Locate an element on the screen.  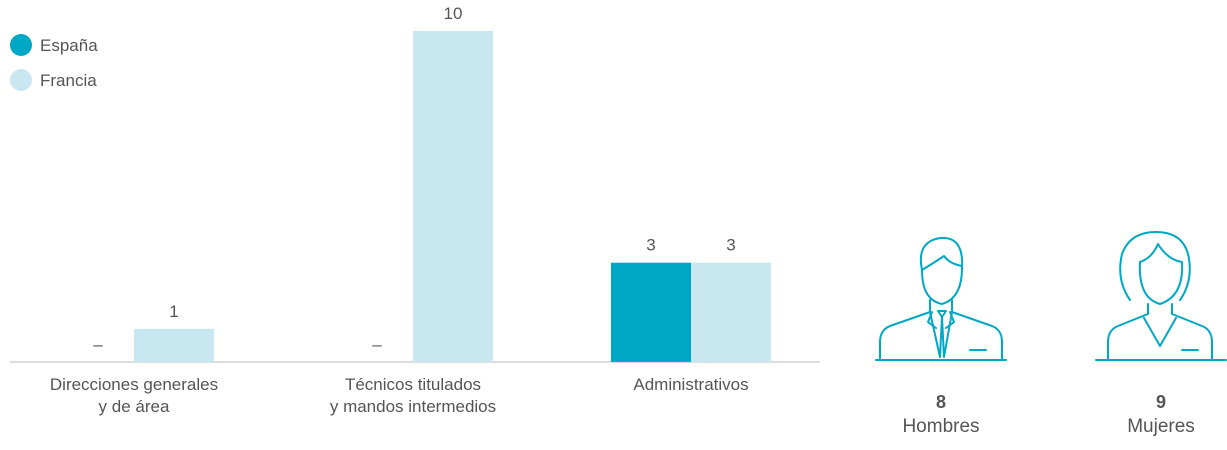
stat-value: 8 is located at coordinates (940, 402).